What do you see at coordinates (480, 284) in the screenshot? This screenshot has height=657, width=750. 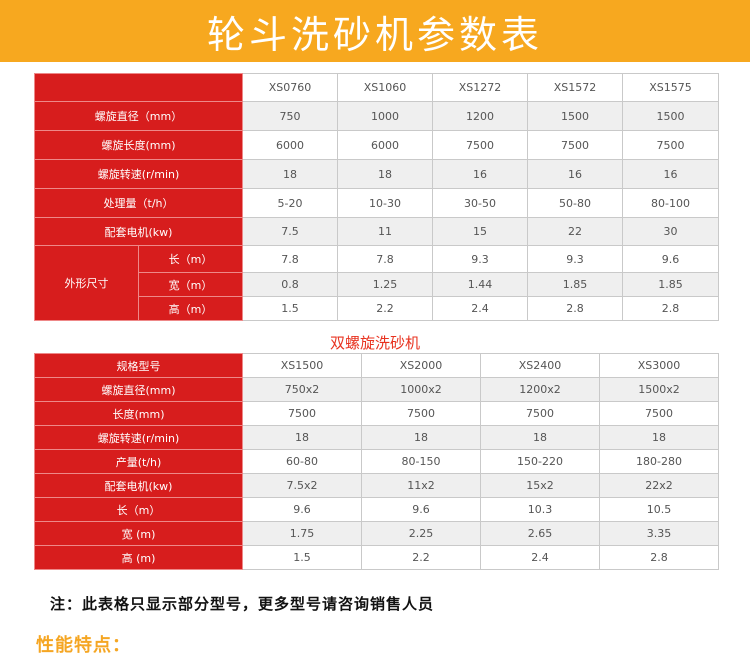 I see `table-cell: 1.44` at bounding box center [480, 284].